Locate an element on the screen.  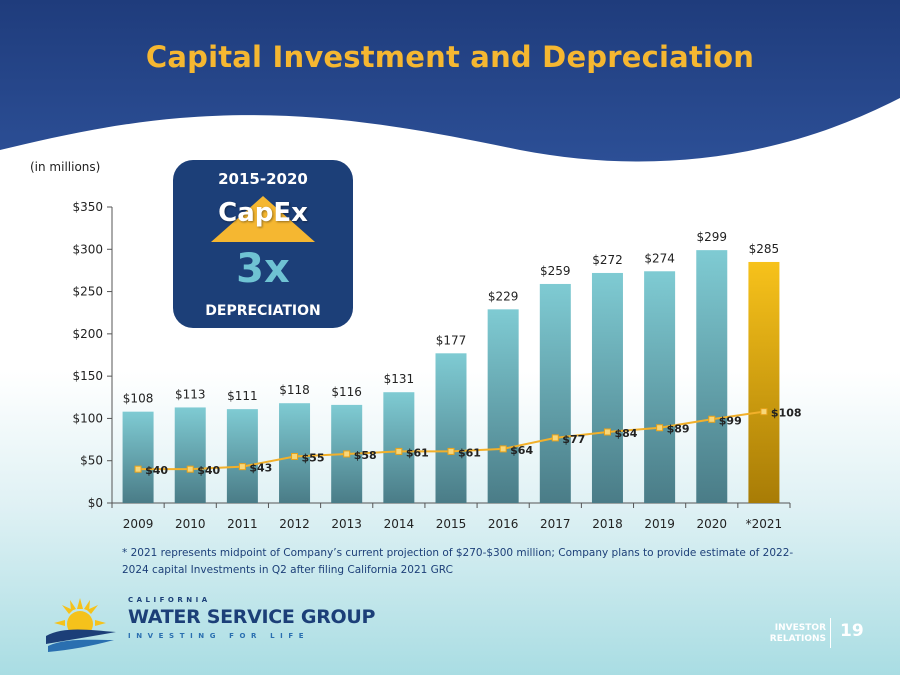
page-number: 19 is located at coordinates (852, 631).